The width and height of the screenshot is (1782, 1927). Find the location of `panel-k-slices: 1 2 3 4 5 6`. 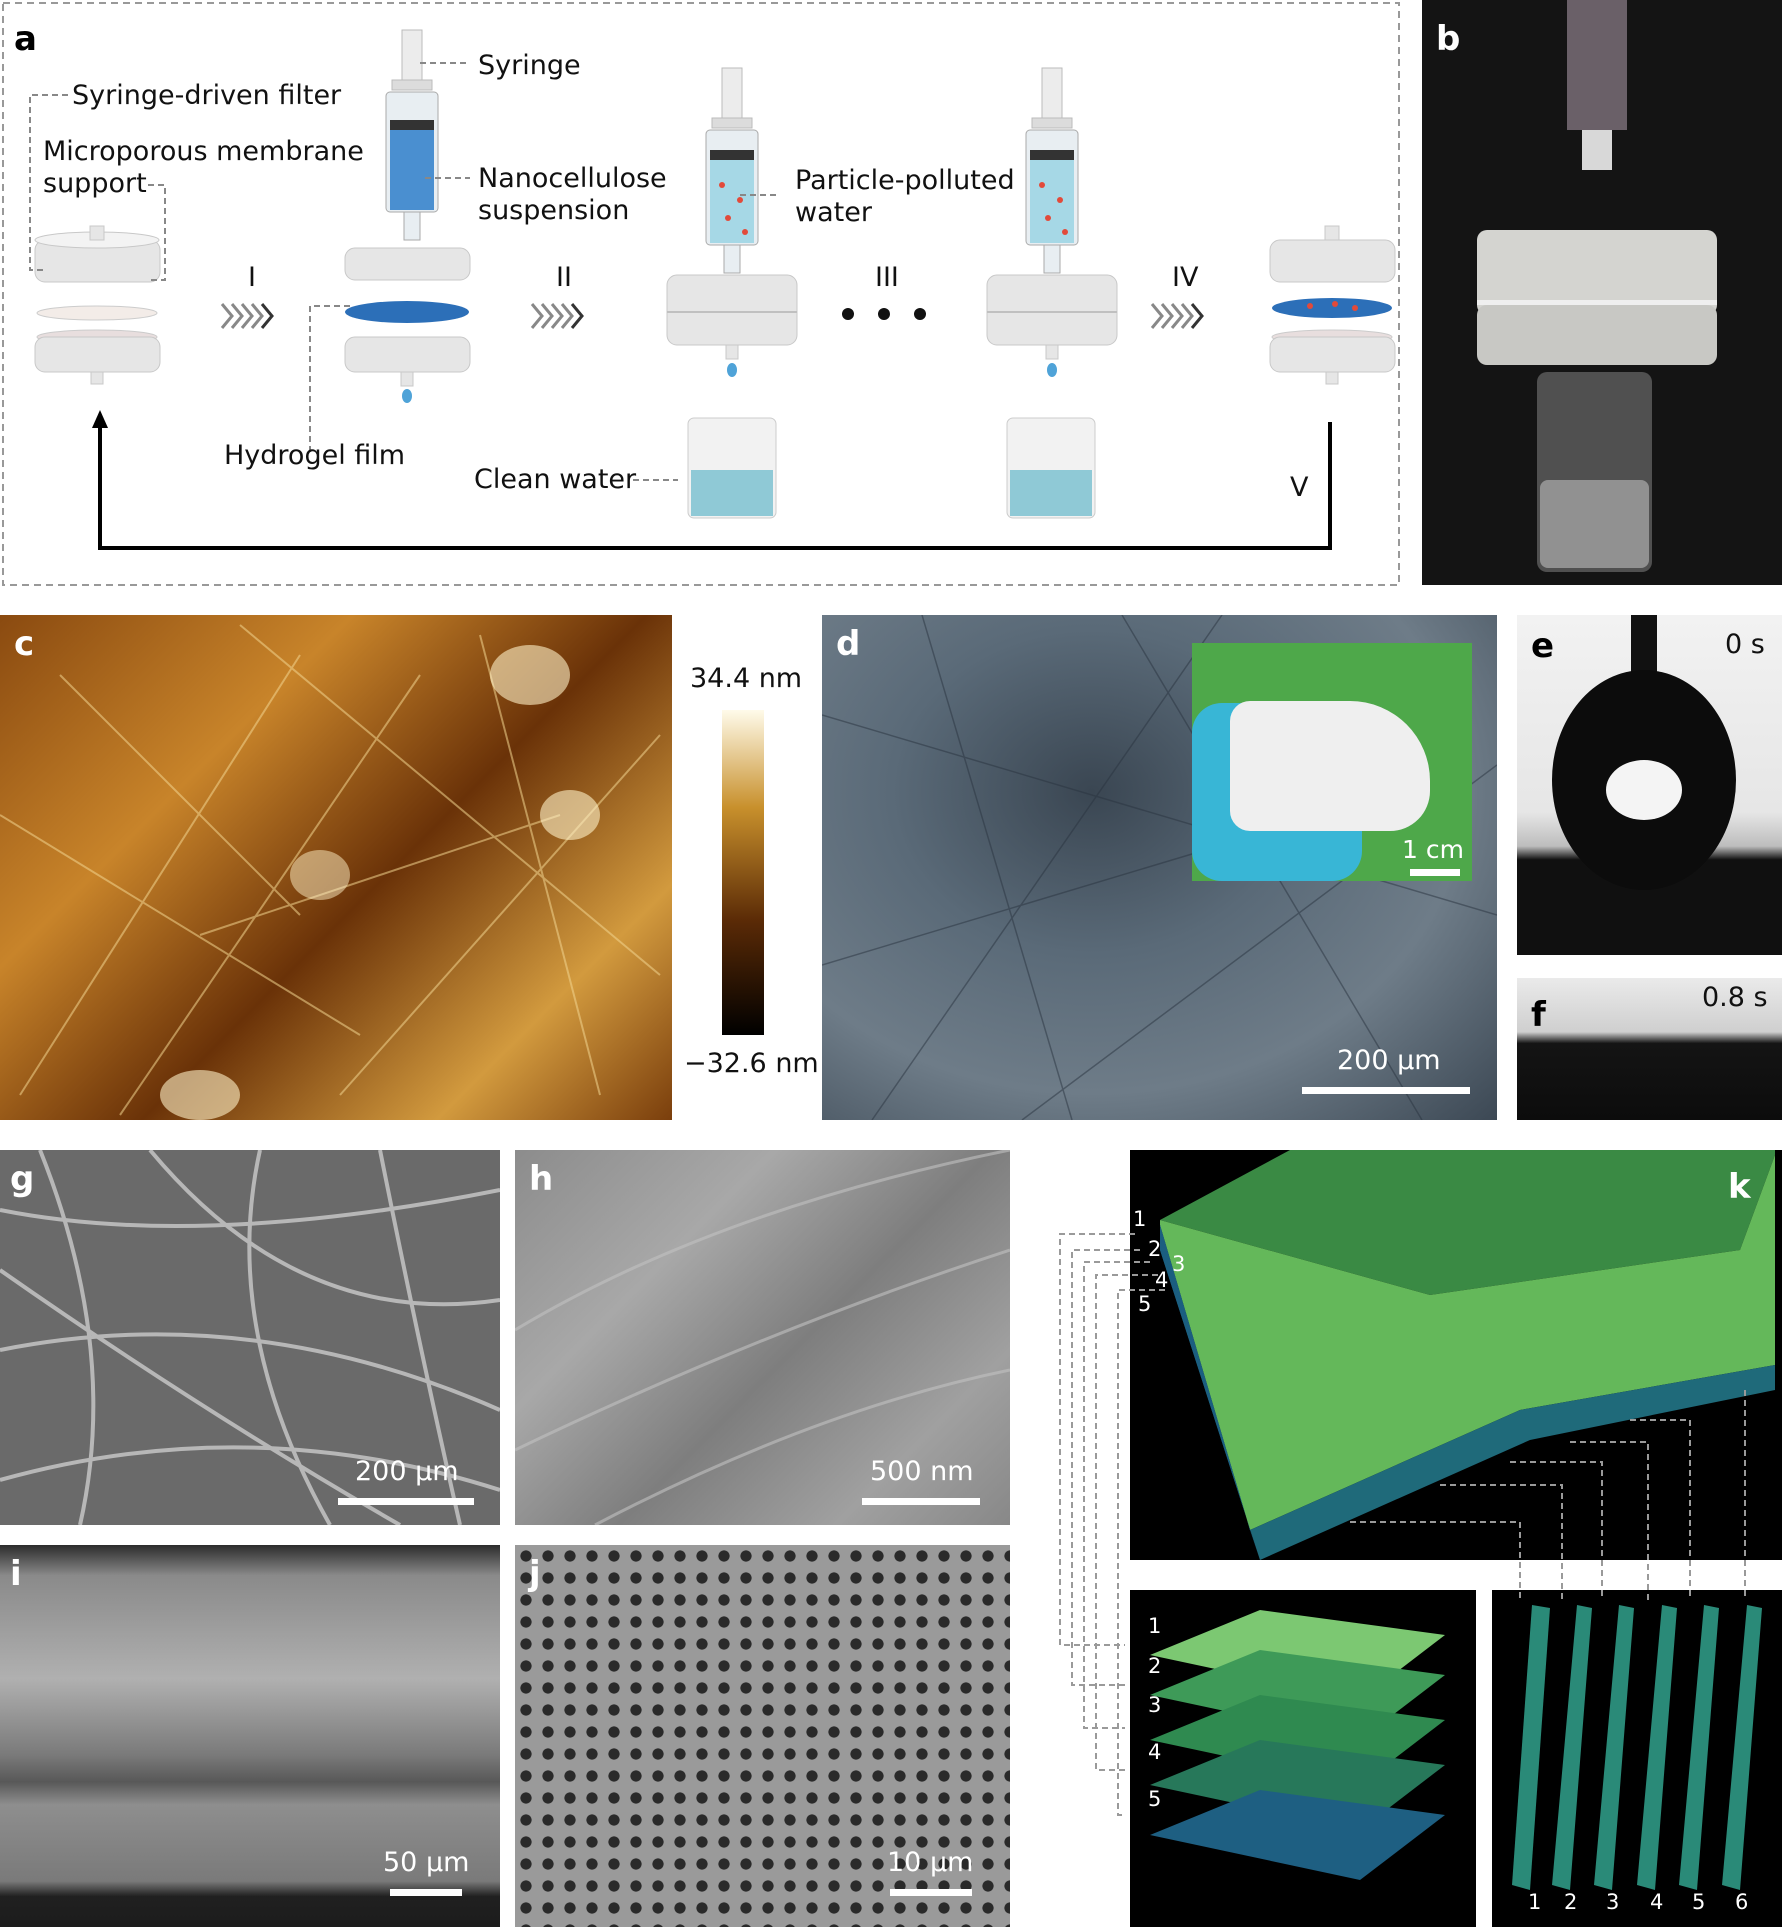

panel-k-slices: 1 2 3 4 5 6 is located at coordinates (1637, 1758).